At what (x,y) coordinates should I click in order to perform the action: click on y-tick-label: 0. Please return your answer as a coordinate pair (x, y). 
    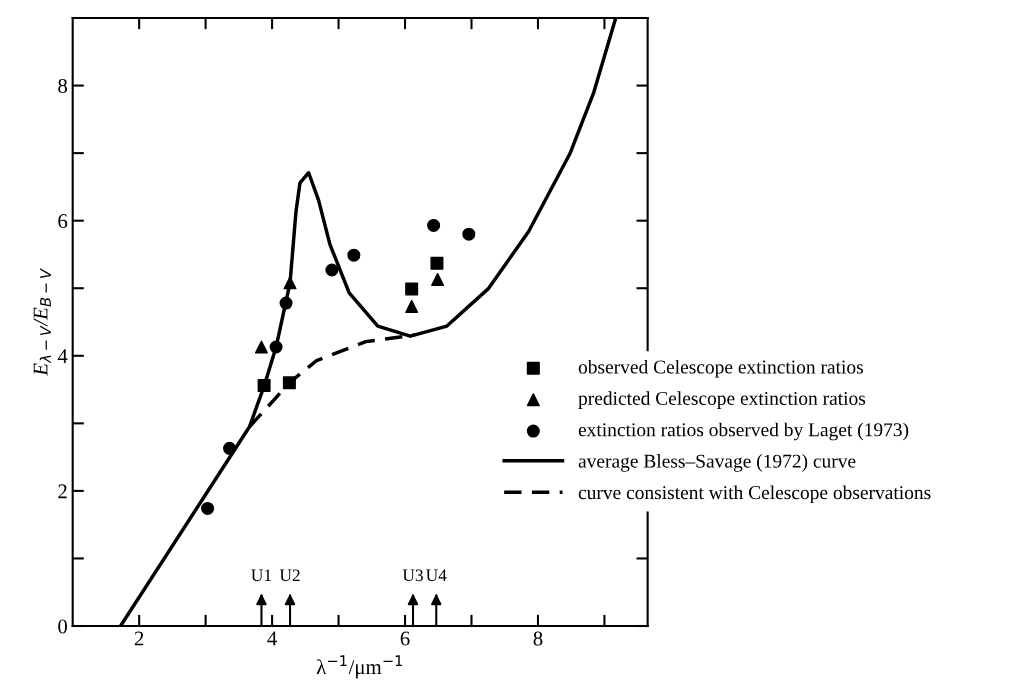
    Looking at the image, I should click on (63, 626).